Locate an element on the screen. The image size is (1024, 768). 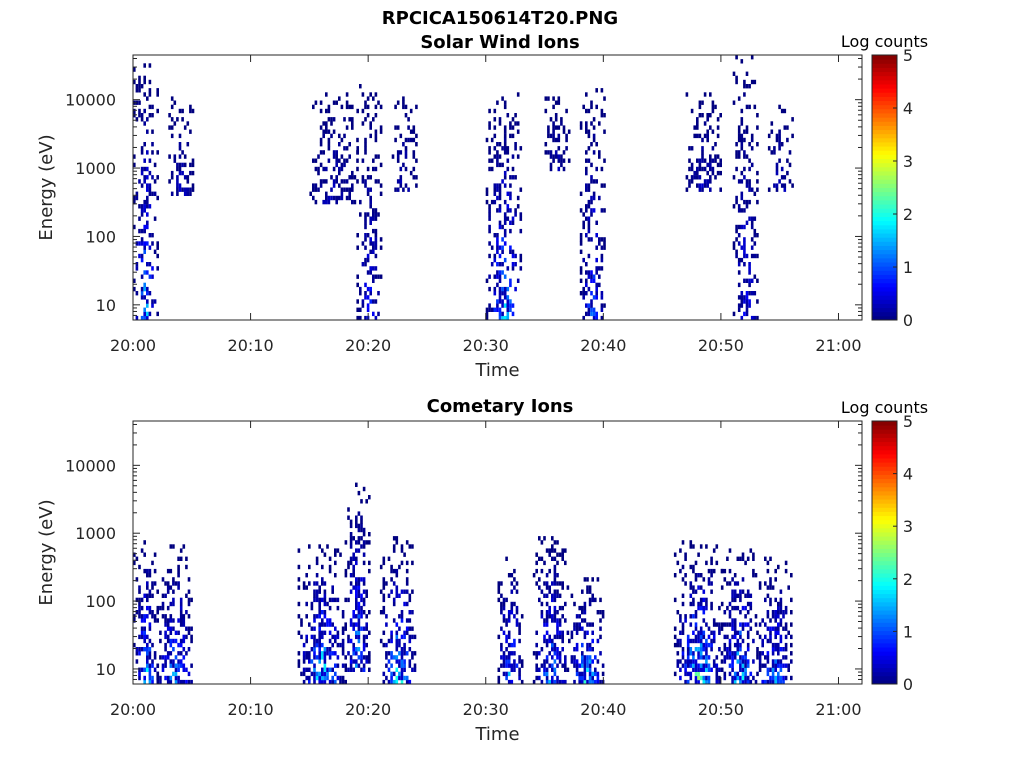
cometary-x-tick-label: 20:50 is located at coordinates (721, 709).